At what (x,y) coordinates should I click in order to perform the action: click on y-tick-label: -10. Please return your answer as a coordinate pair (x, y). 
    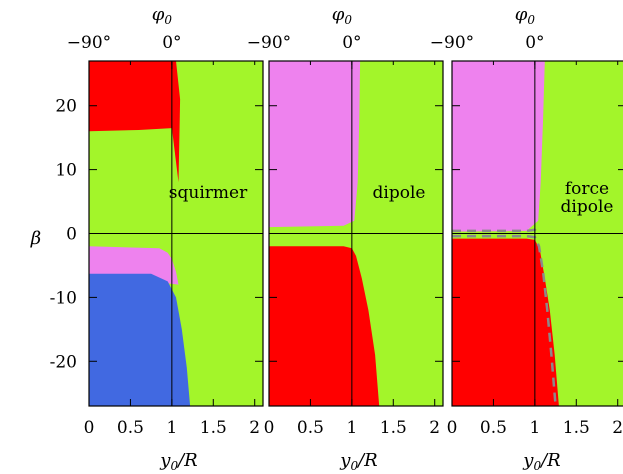
    Looking at the image, I should click on (63, 298).